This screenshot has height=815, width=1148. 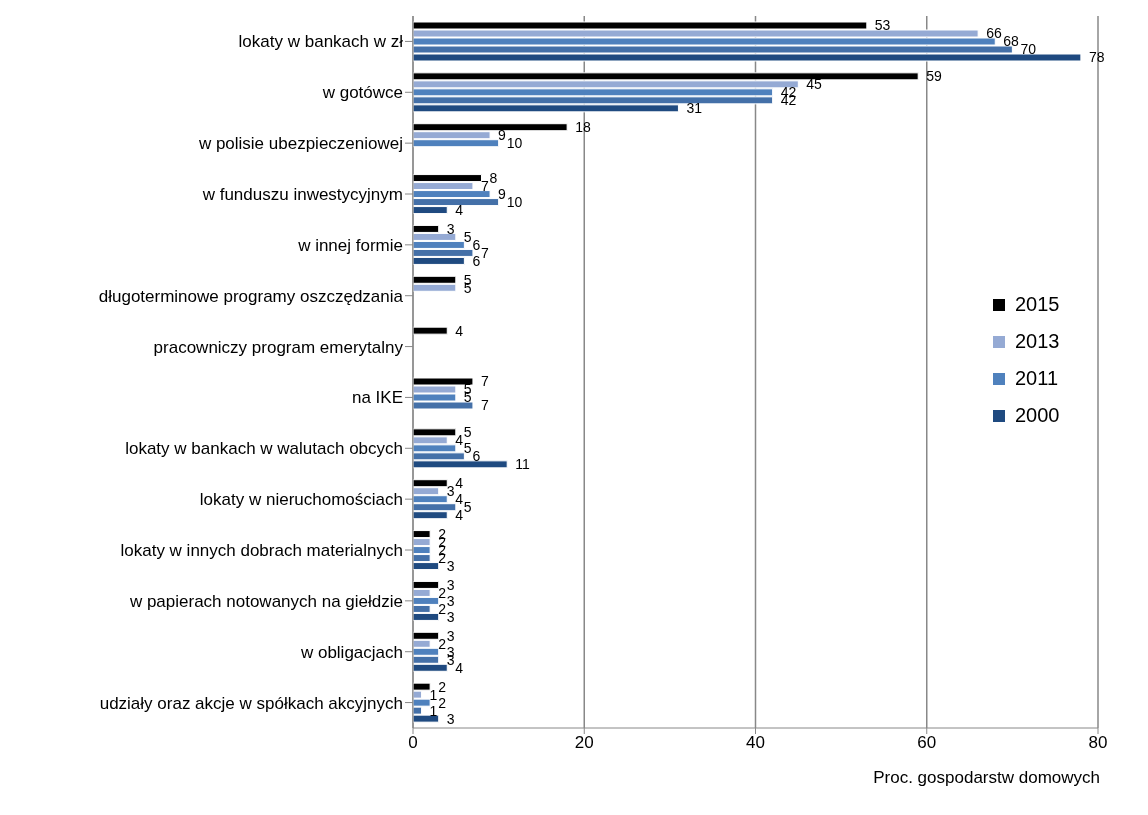 I want to click on x-tick-label: 20, so click(x=584, y=743).